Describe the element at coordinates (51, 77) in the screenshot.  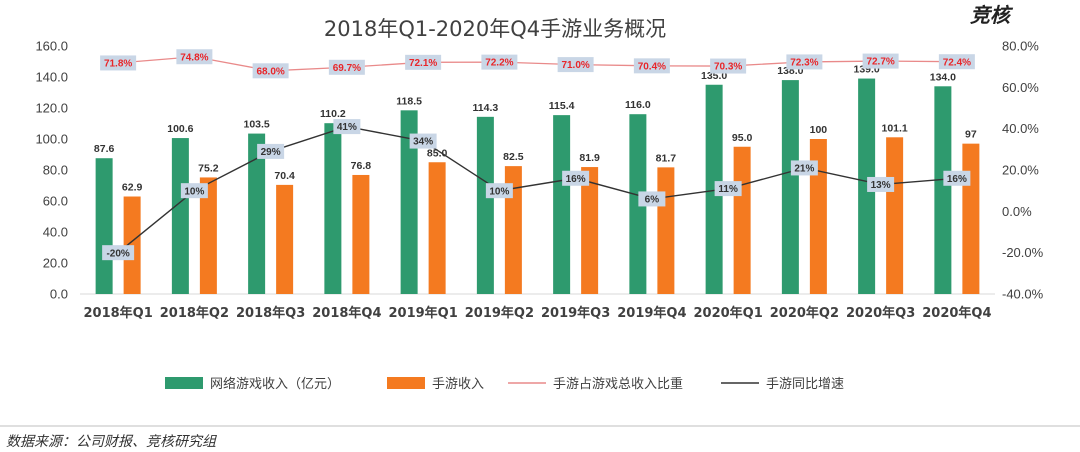
I see `y-left-tick-label: 140.0` at that location.